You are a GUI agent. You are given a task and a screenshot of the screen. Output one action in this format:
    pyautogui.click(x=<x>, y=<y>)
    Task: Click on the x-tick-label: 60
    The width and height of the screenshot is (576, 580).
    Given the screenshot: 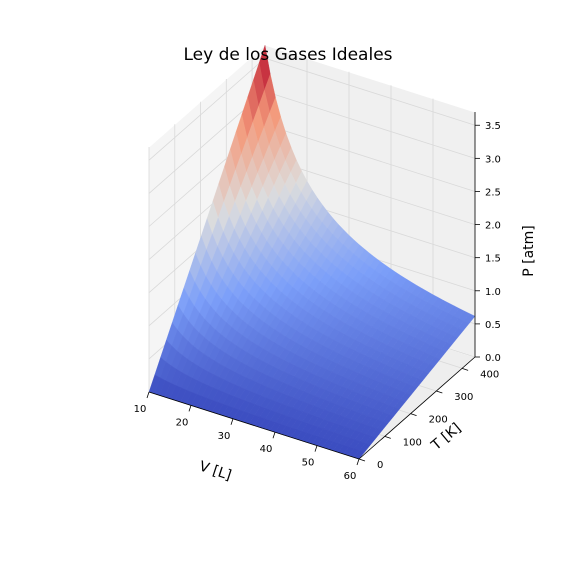 What is the action you would take?
    pyautogui.click(x=350, y=476)
    